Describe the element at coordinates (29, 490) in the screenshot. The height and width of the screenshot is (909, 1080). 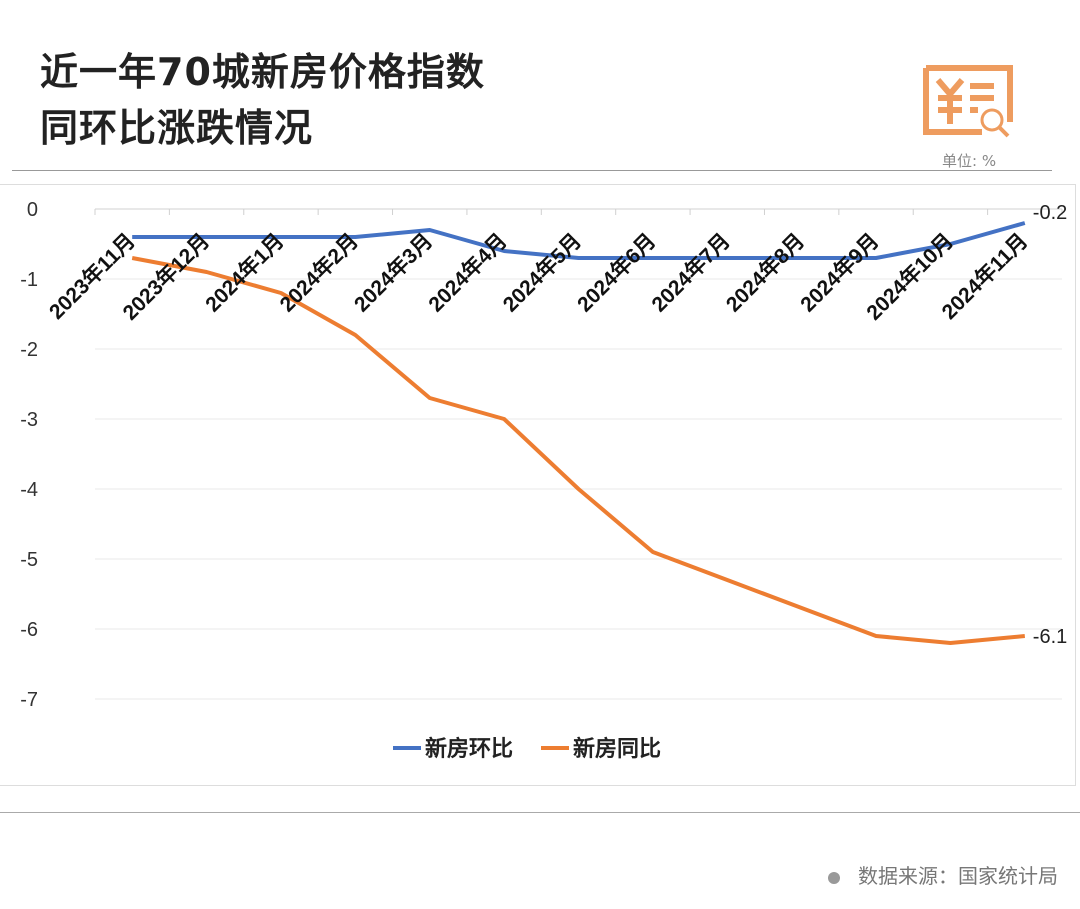
I see `y-tick-label: -4` at that location.